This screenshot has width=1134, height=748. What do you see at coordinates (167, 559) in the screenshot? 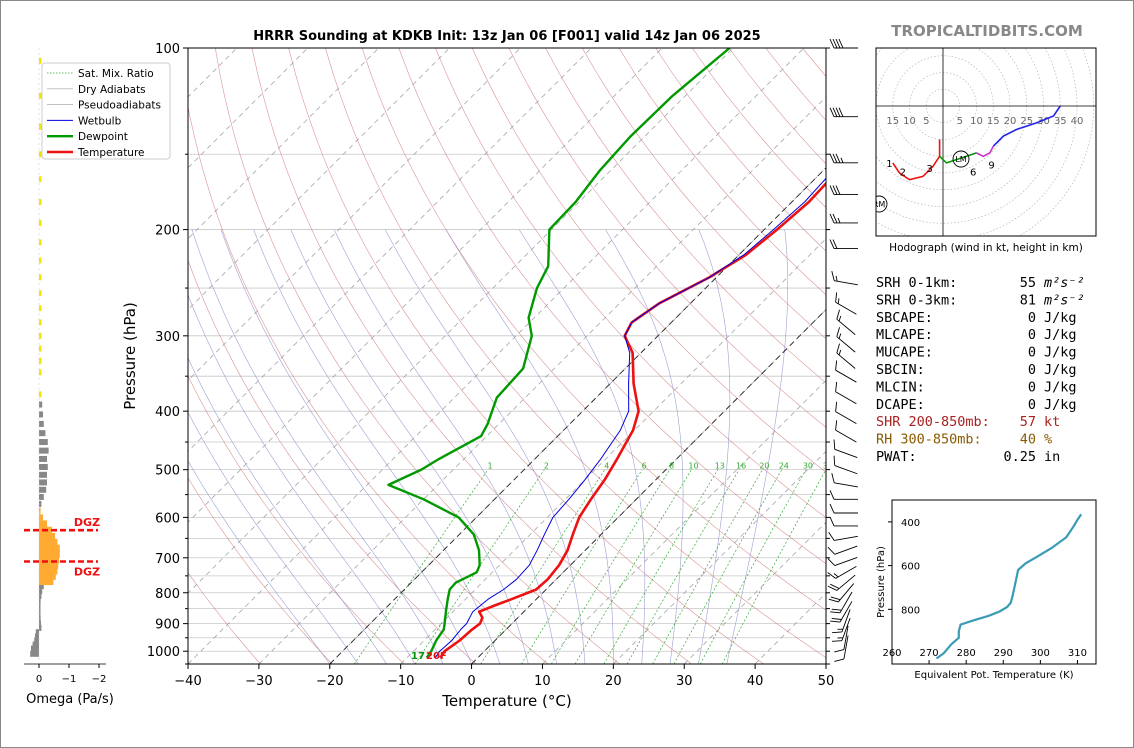
I see `y-tick-label: 700` at bounding box center [167, 559].